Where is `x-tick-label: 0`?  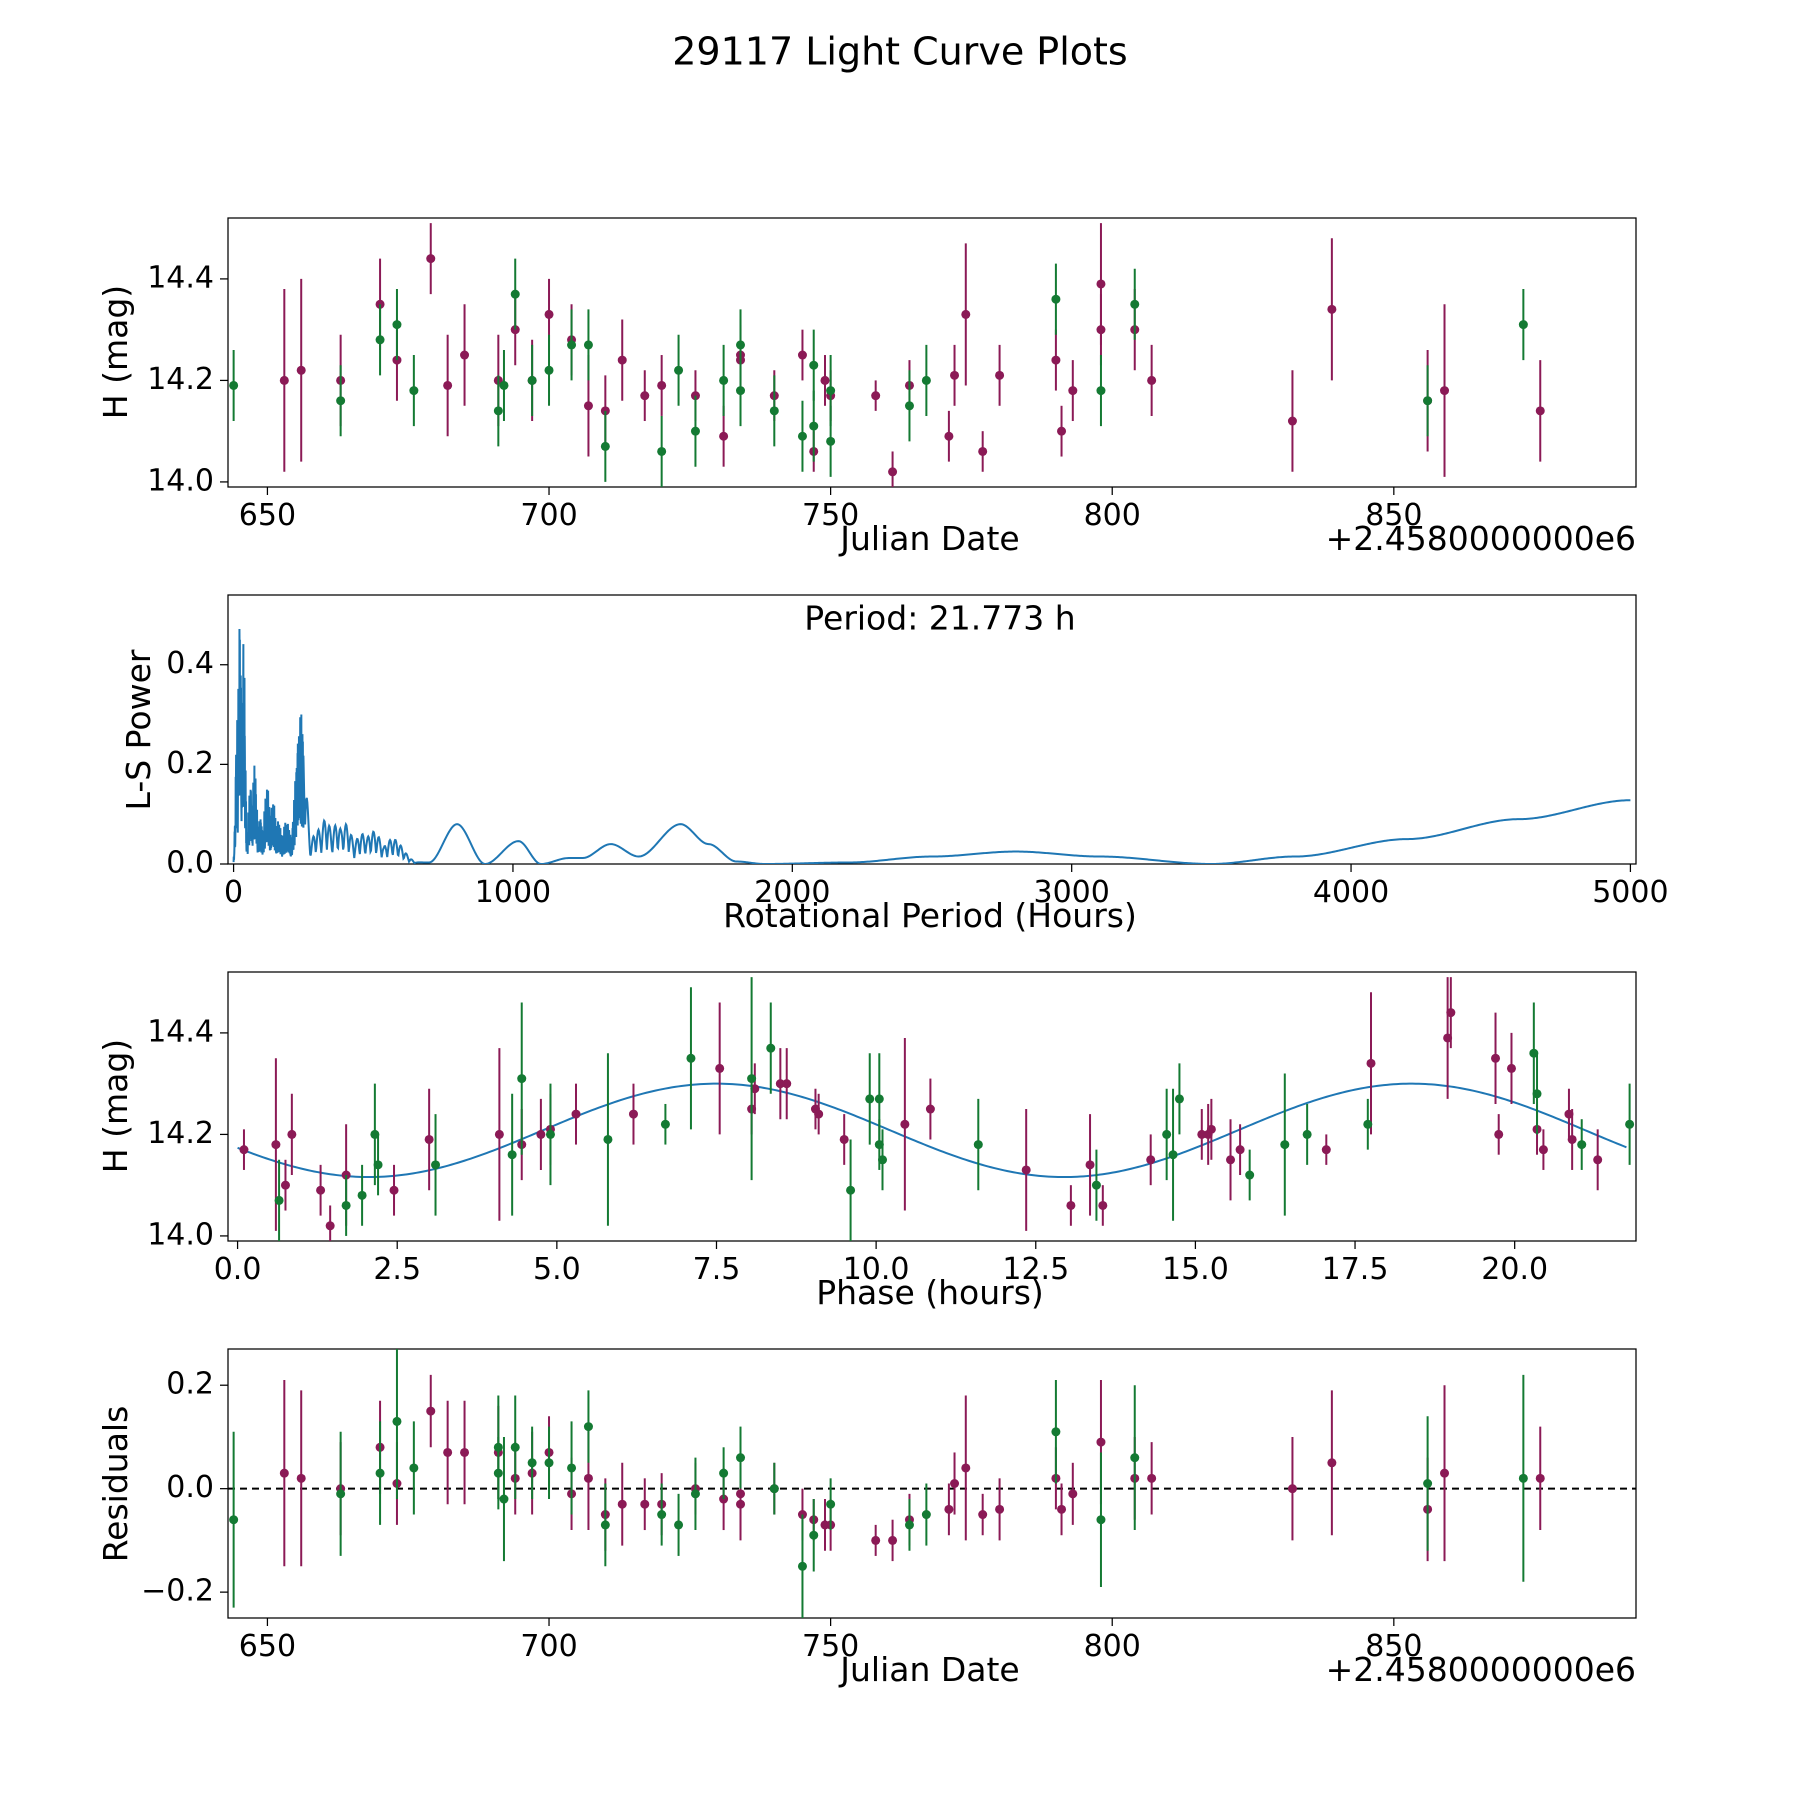 x-tick-label: 0 is located at coordinates (233, 892).